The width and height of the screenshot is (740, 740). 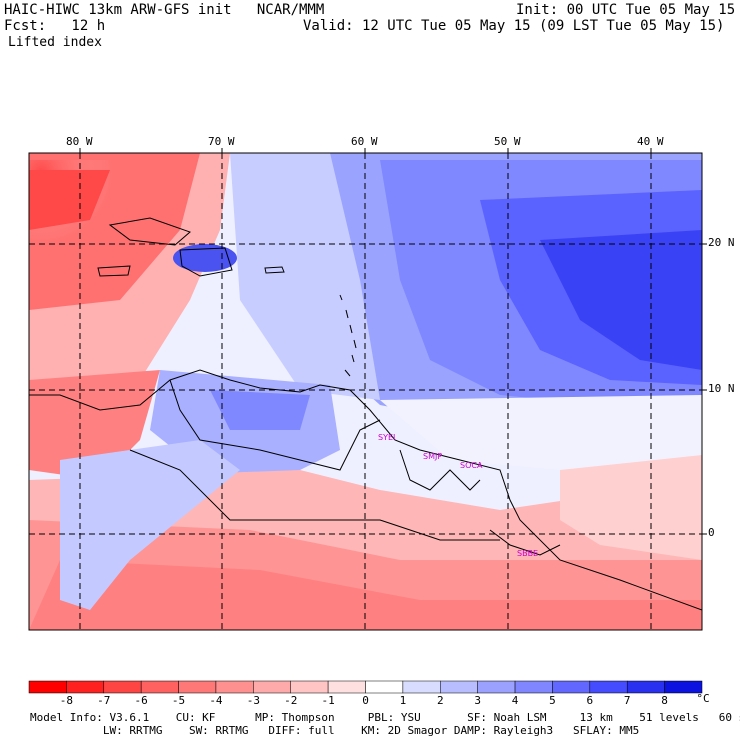 I want to click on lon-label: 70 W, so click(x=221, y=141).